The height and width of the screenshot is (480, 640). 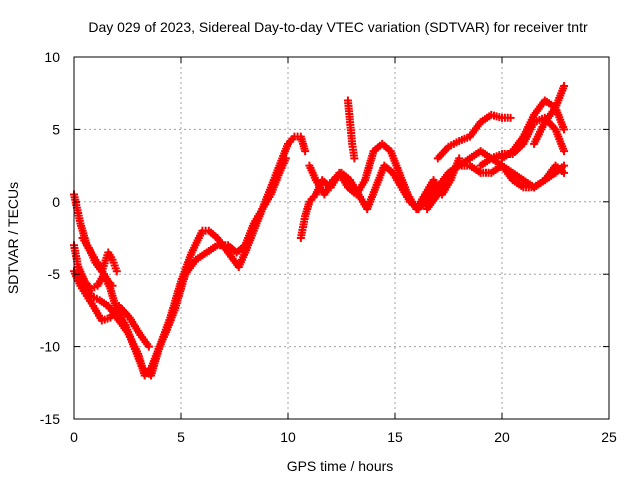 I want to click on x-tick-label: 5, so click(x=181, y=437).